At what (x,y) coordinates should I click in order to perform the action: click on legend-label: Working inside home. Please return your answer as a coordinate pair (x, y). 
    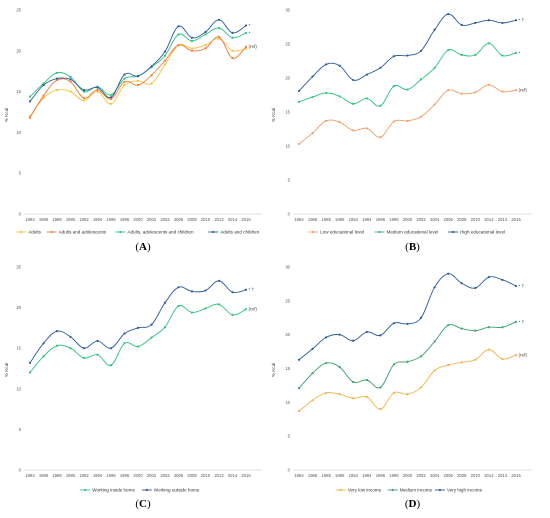
    Looking at the image, I should click on (113, 490).